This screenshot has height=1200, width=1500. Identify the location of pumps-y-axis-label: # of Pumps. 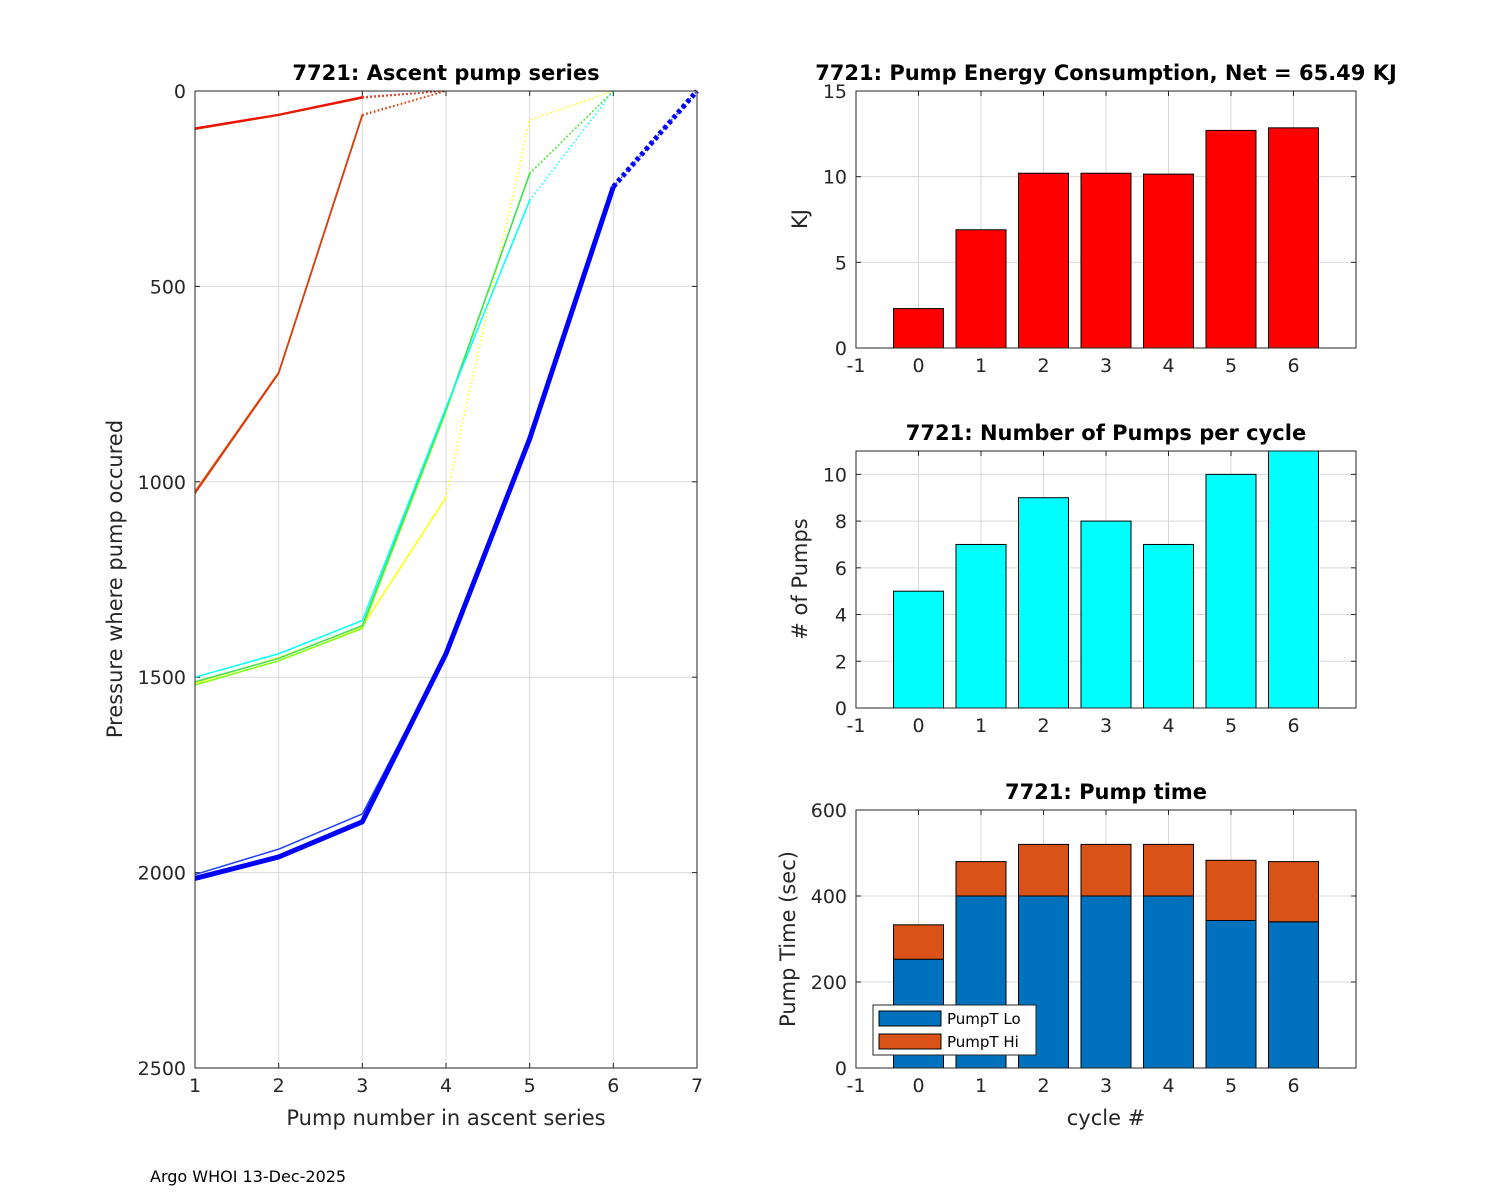
(800, 579).